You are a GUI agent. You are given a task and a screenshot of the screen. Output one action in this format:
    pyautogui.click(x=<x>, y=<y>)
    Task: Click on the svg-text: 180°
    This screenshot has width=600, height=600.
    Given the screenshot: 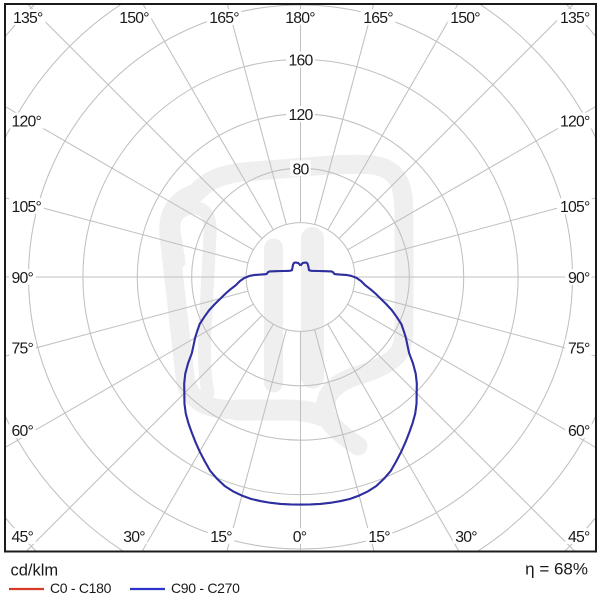 What is the action you would take?
    pyautogui.click(x=300, y=18)
    